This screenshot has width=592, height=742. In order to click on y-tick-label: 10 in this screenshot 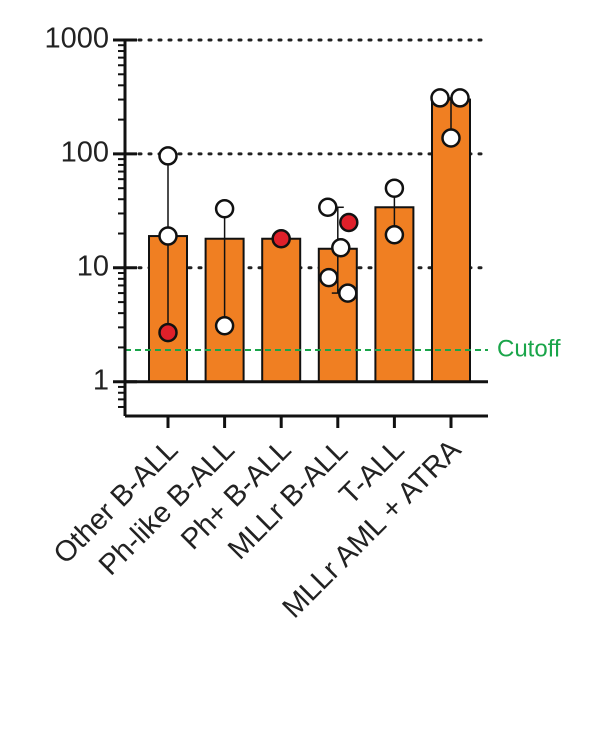, I will do `click(93, 266)`.